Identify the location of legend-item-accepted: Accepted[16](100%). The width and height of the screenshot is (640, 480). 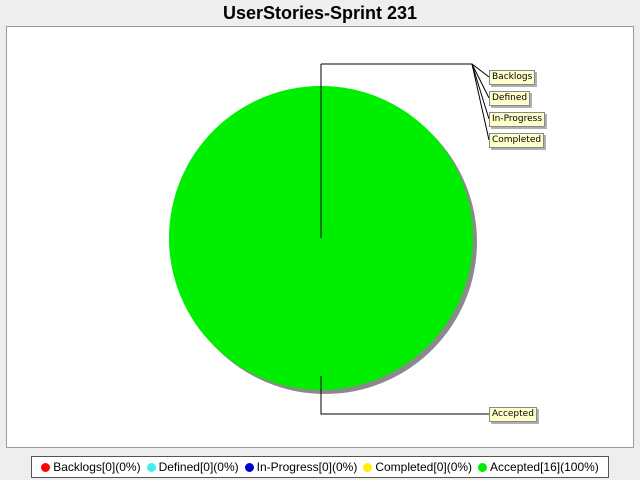
(538, 467).